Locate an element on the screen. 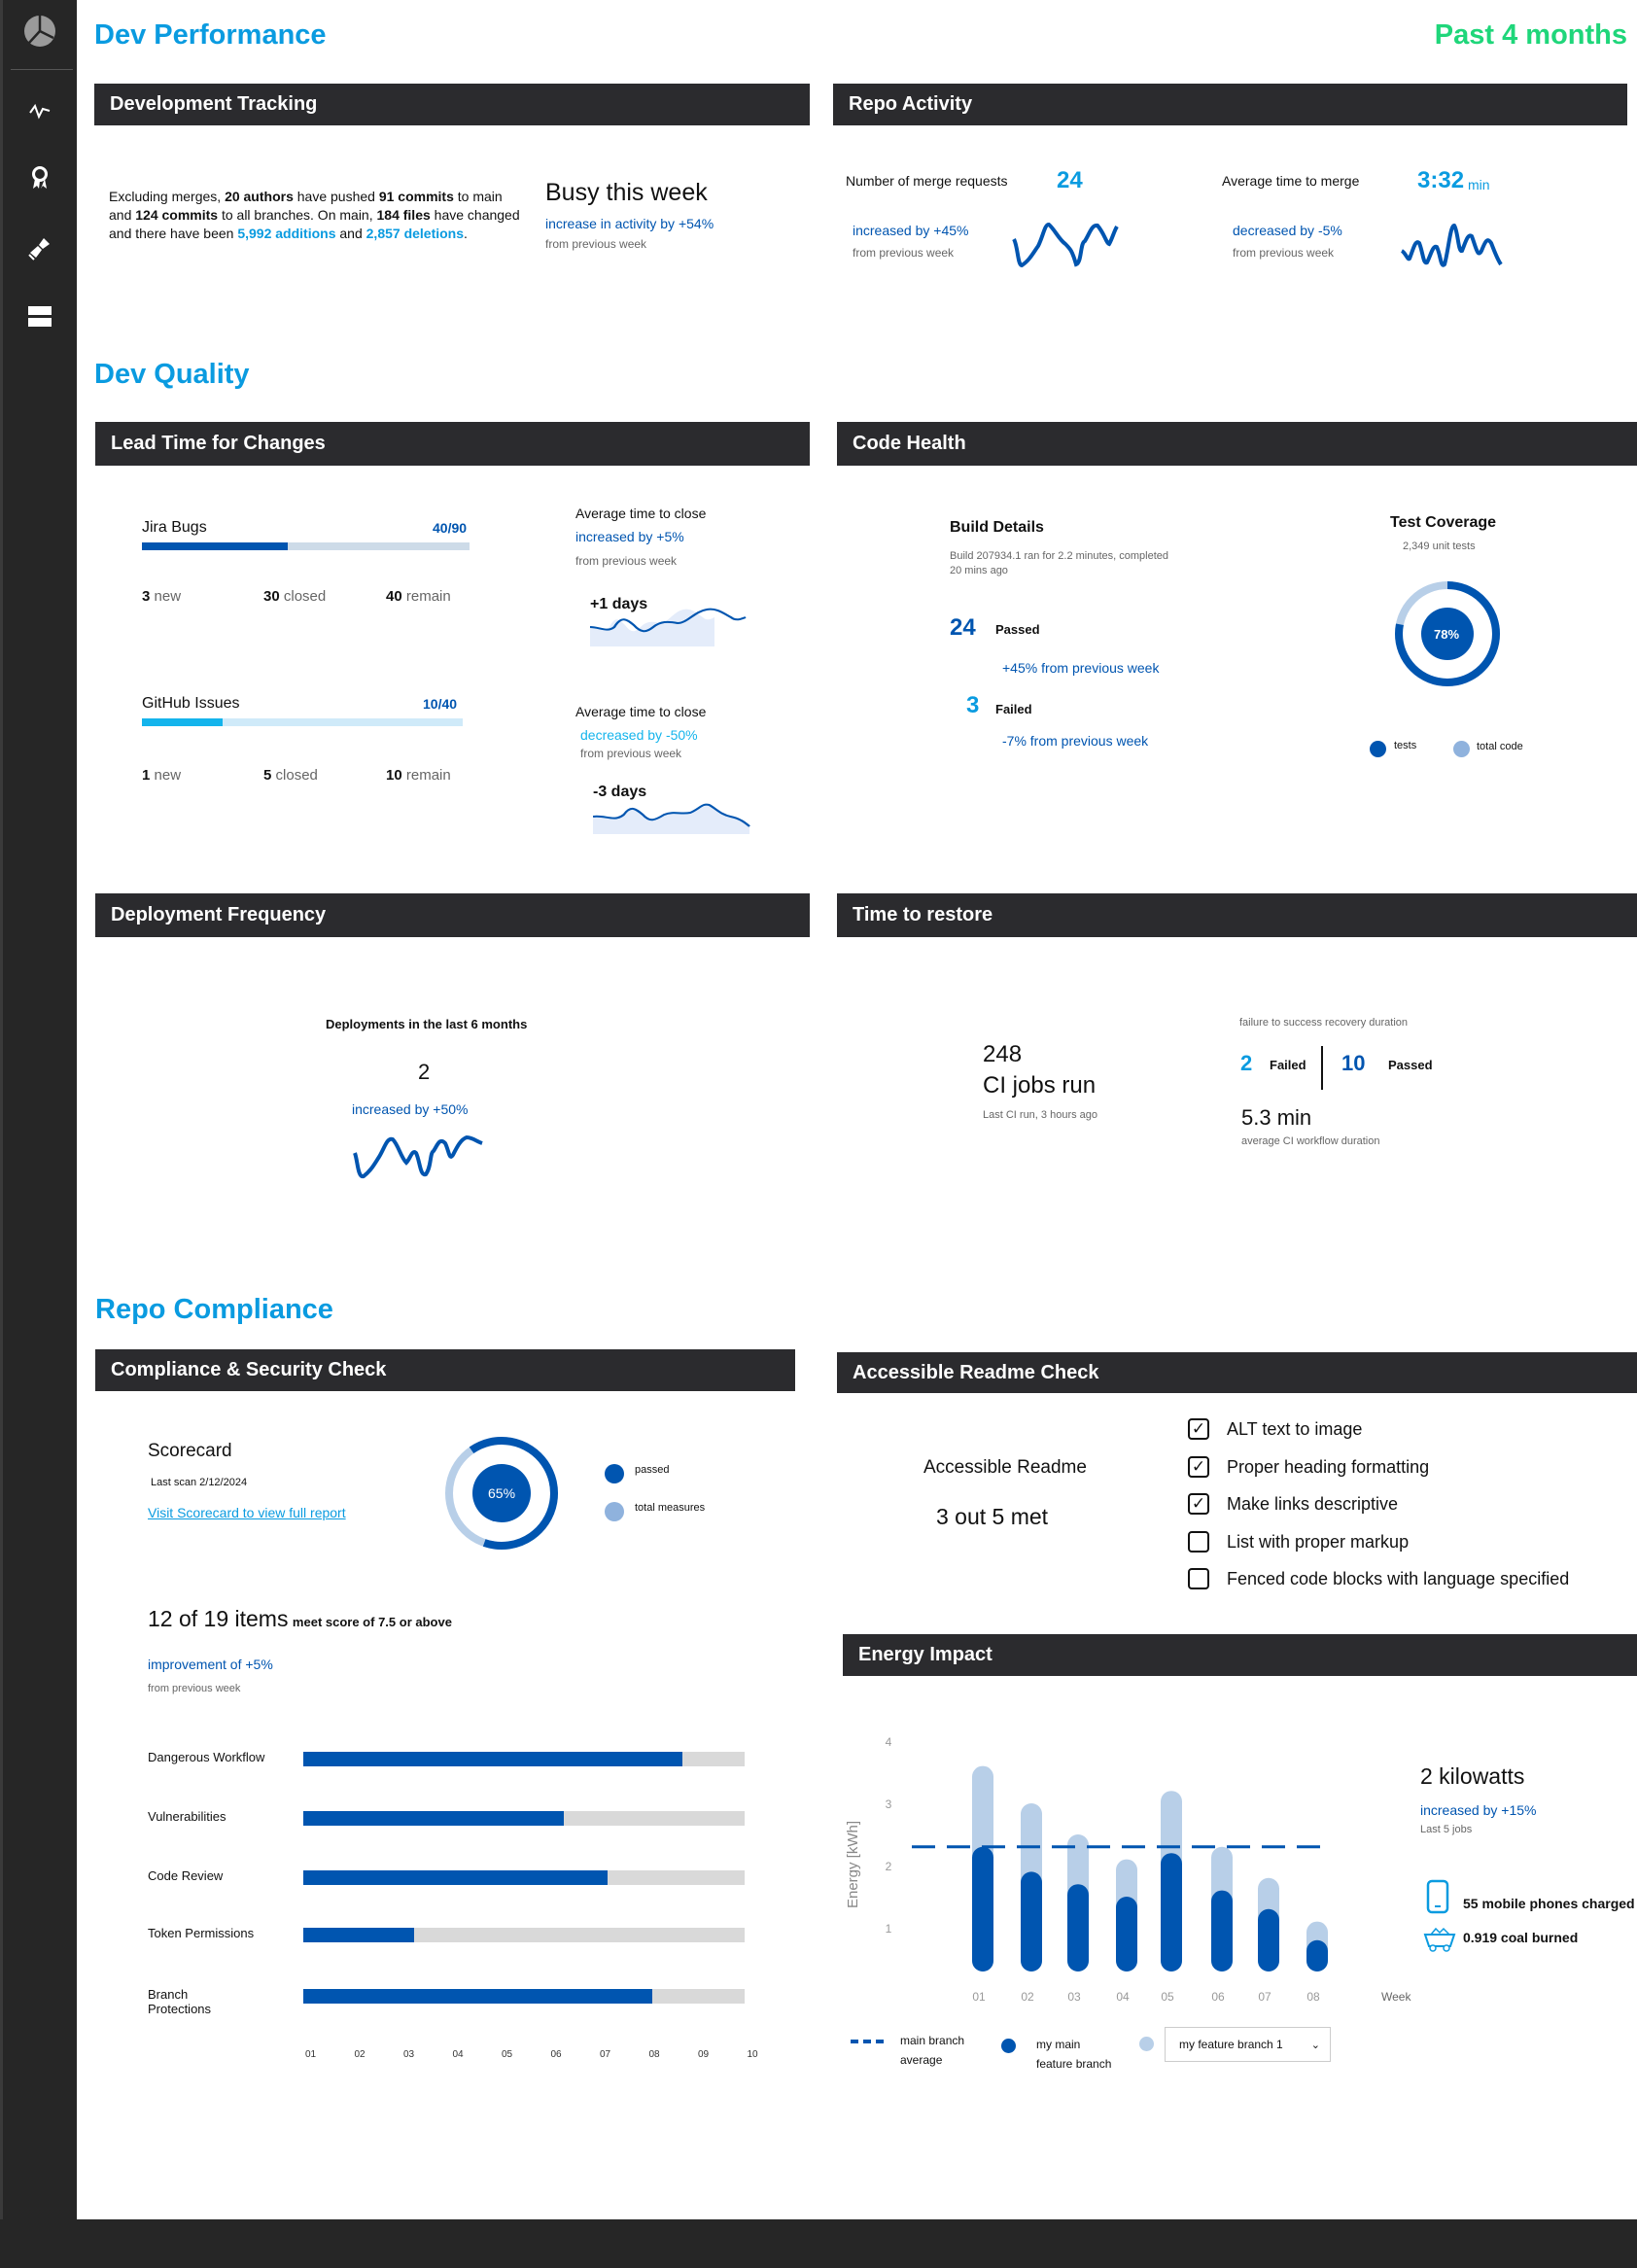 This screenshot has width=1637, height=2268. close1-label: Average time to close is located at coordinates (641, 514).